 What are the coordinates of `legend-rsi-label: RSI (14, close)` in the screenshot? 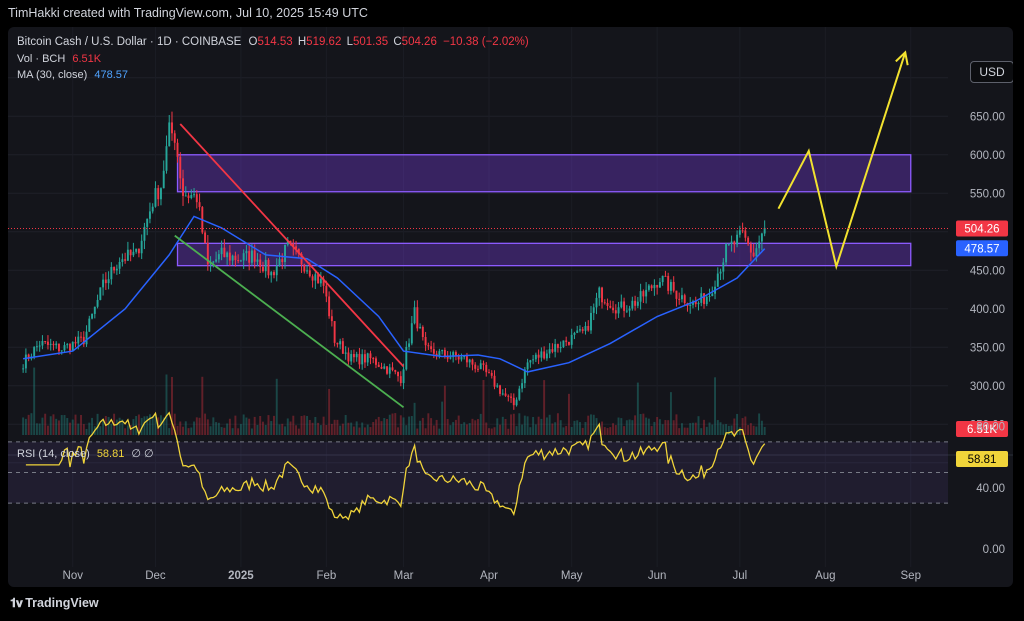 It's located at (53, 454).